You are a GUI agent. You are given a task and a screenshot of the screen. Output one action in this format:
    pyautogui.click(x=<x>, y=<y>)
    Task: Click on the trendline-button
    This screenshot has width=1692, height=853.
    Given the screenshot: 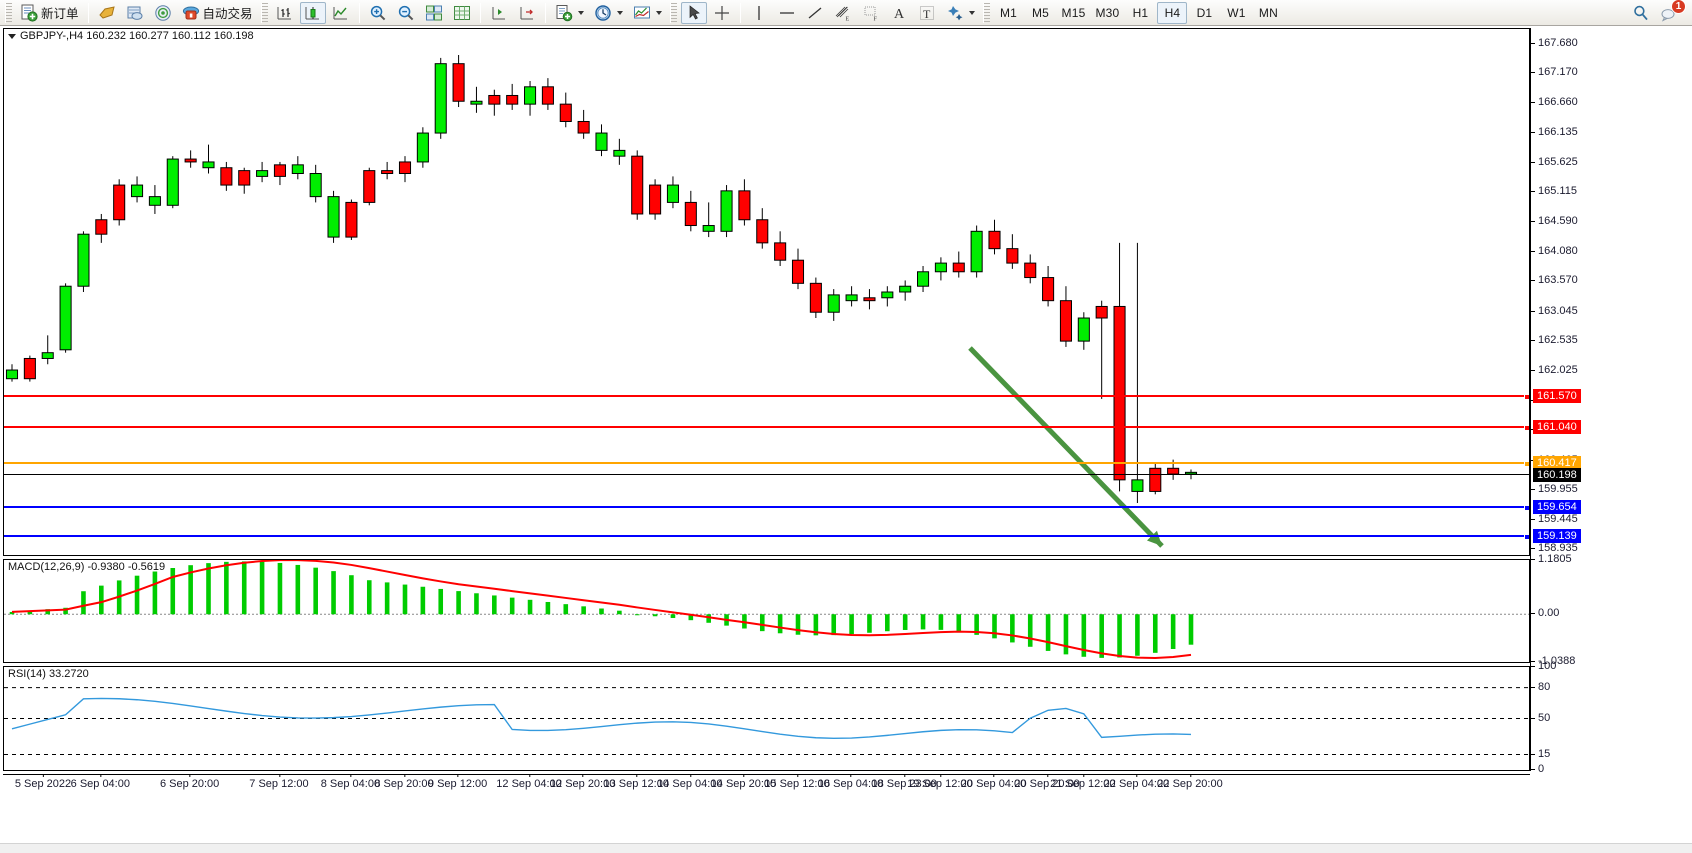 What is the action you would take?
    pyautogui.click(x=815, y=13)
    